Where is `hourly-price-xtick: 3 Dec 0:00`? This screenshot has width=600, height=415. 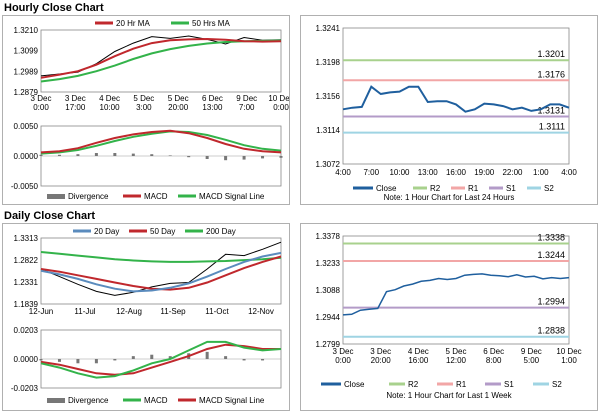 hourly-price-xtick: 3 Dec 0:00 is located at coordinates (41, 103).